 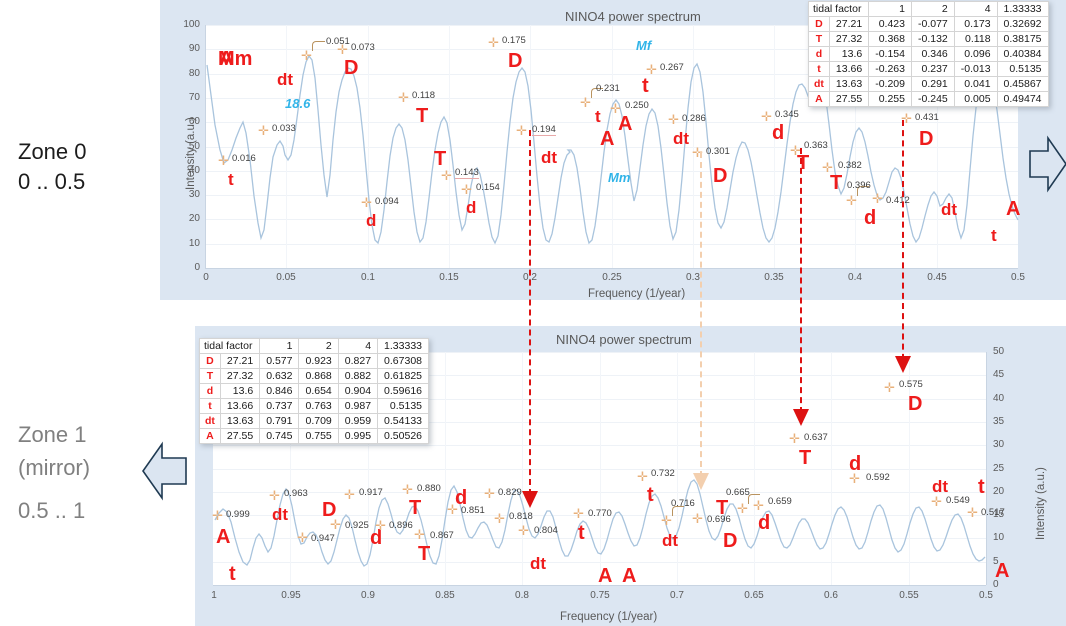 I want to click on table-row: dt 13.63 0.791 0.709 0.959 0.54133, so click(x=314, y=421).